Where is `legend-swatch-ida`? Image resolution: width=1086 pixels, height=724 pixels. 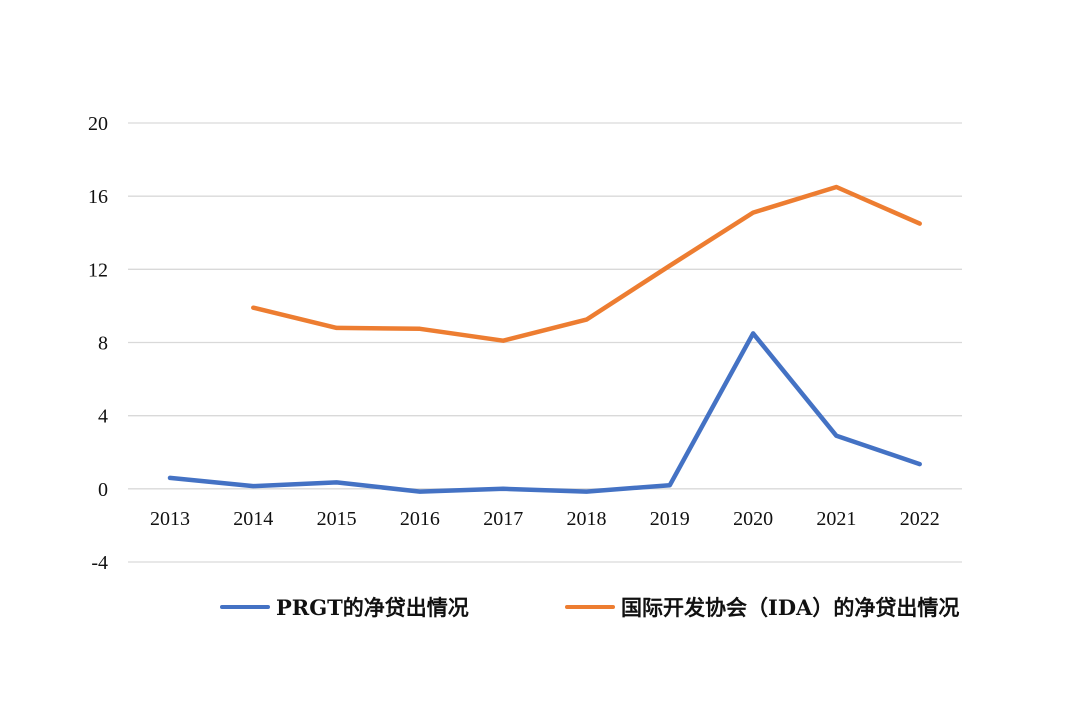 legend-swatch-ida is located at coordinates (590, 607).